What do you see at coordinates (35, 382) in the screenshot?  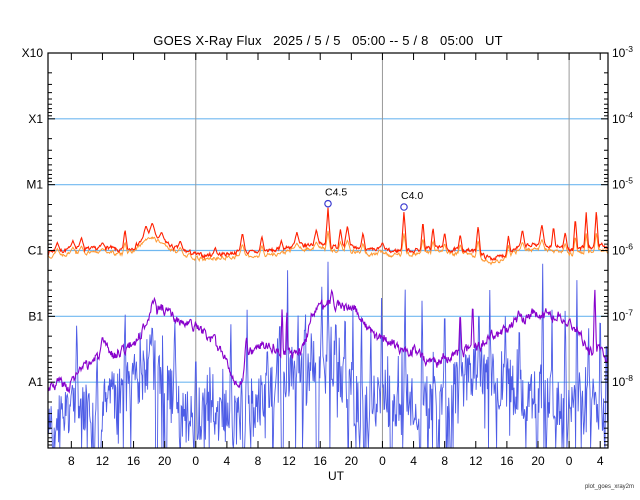 I see `flux-class-label: A1` at bounding box center [35, 382].